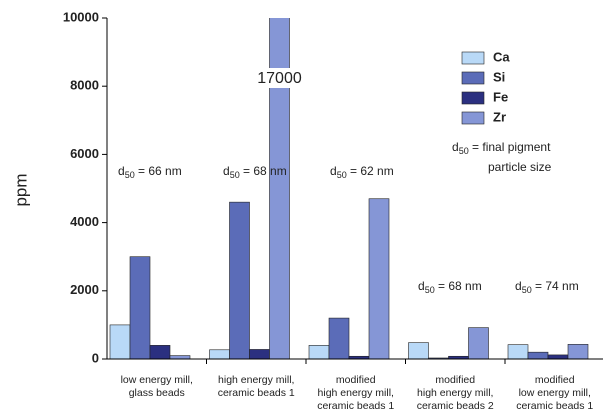  What do you see at coordinates (20, 189) in the screenshot?
I see `y-axis-label: ppm` at bounding box center [20, 189].